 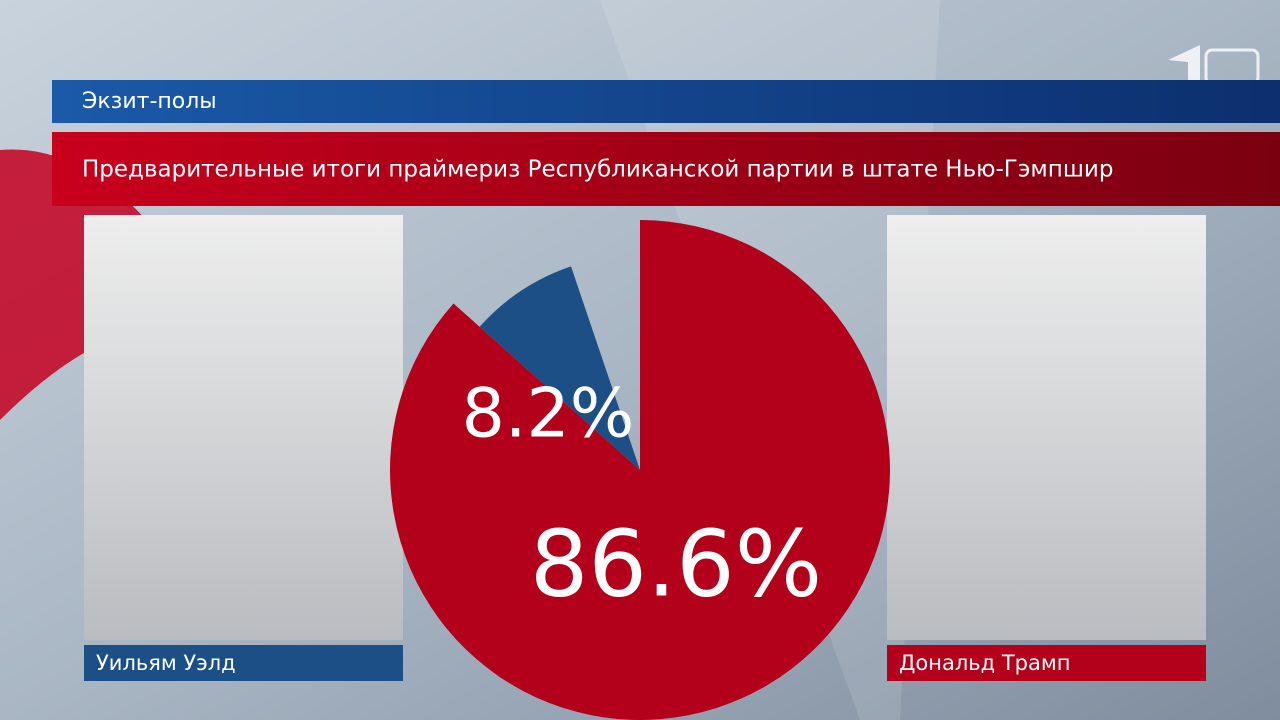 What do you see at coordinates (666, 101) in the screenshot?
I see `header-bar` at bounding box center [666, 101].